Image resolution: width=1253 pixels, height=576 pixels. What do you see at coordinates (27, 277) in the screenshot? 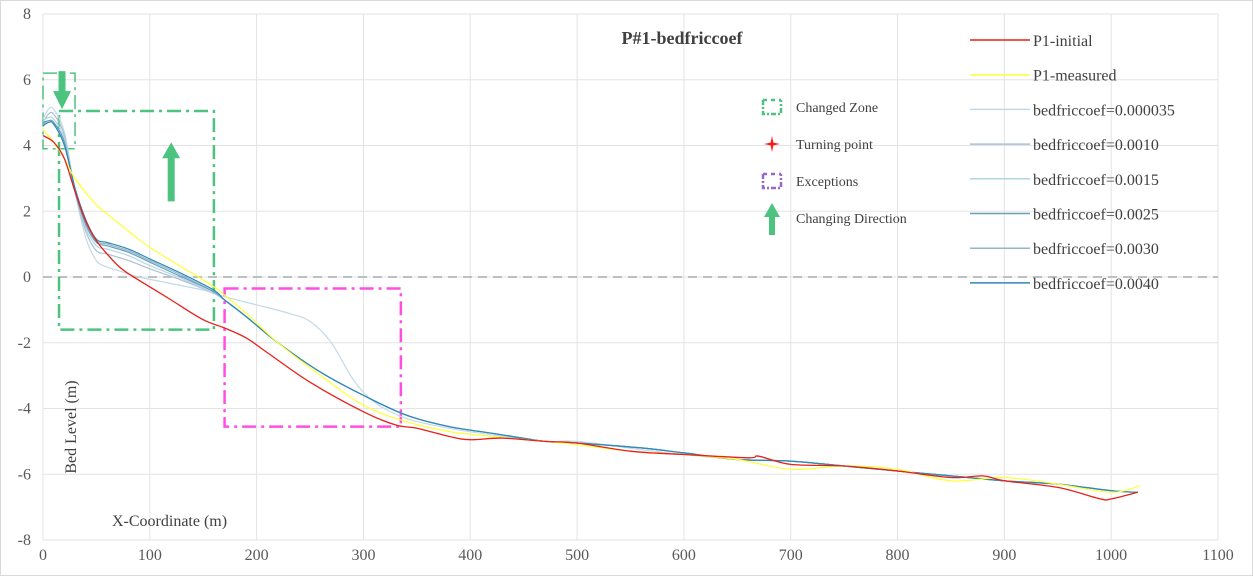
I see `y-tick-label: 0` at bounding box center [27, 277].